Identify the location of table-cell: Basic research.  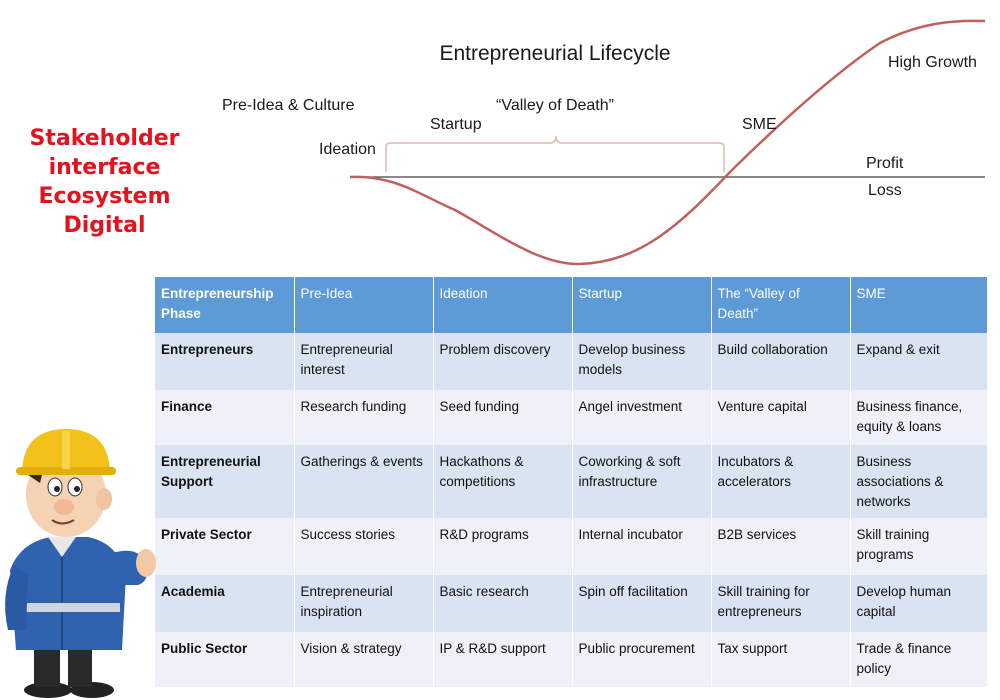
(503, 603).